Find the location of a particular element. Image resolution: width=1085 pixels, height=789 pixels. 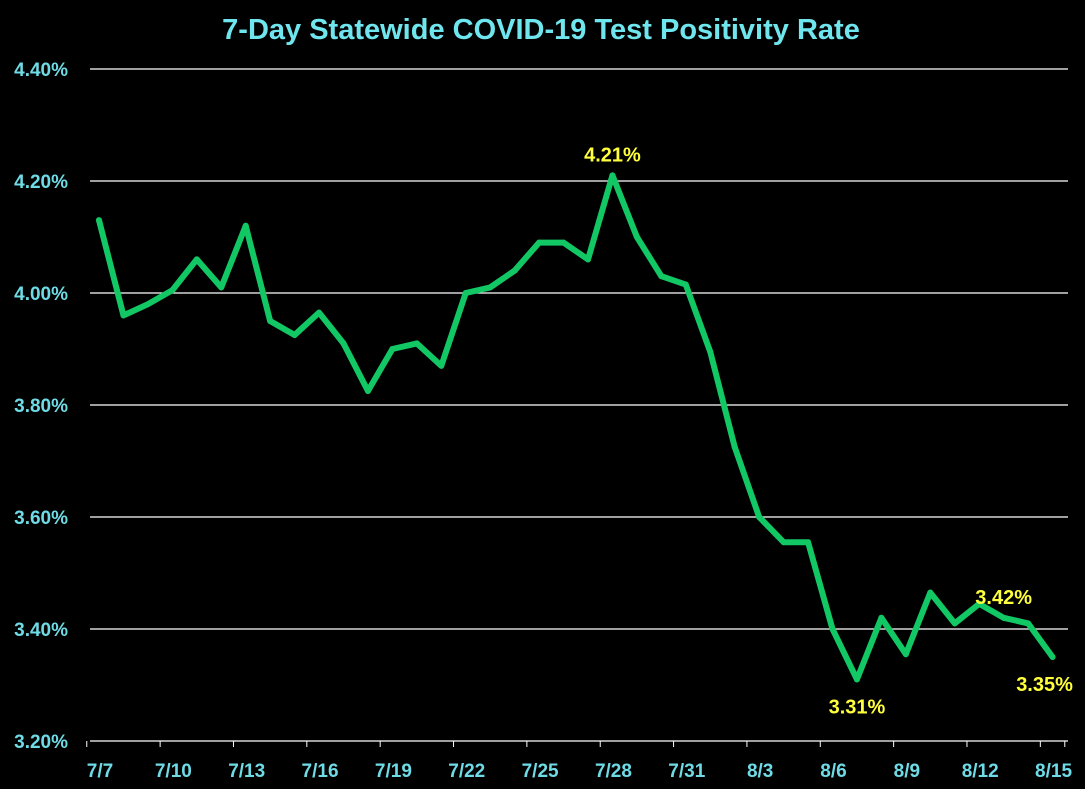

data-label: 3.42% is located at coordinates (1003, 598).